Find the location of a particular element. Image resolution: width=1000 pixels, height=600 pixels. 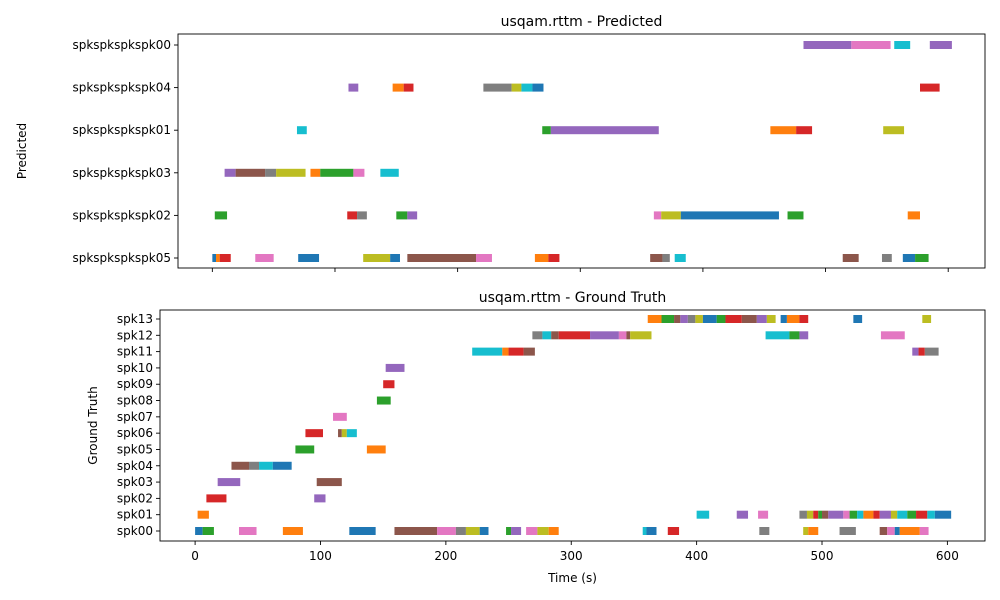

y-tick-label: spk11 is located at coordinates (135, 352).